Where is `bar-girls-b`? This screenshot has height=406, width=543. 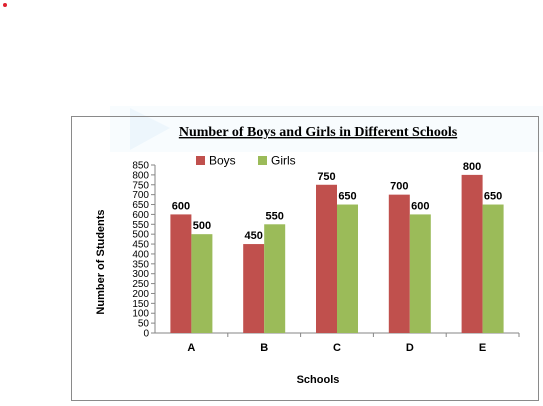
bar-girls-b is located at coordinates (275, 278).